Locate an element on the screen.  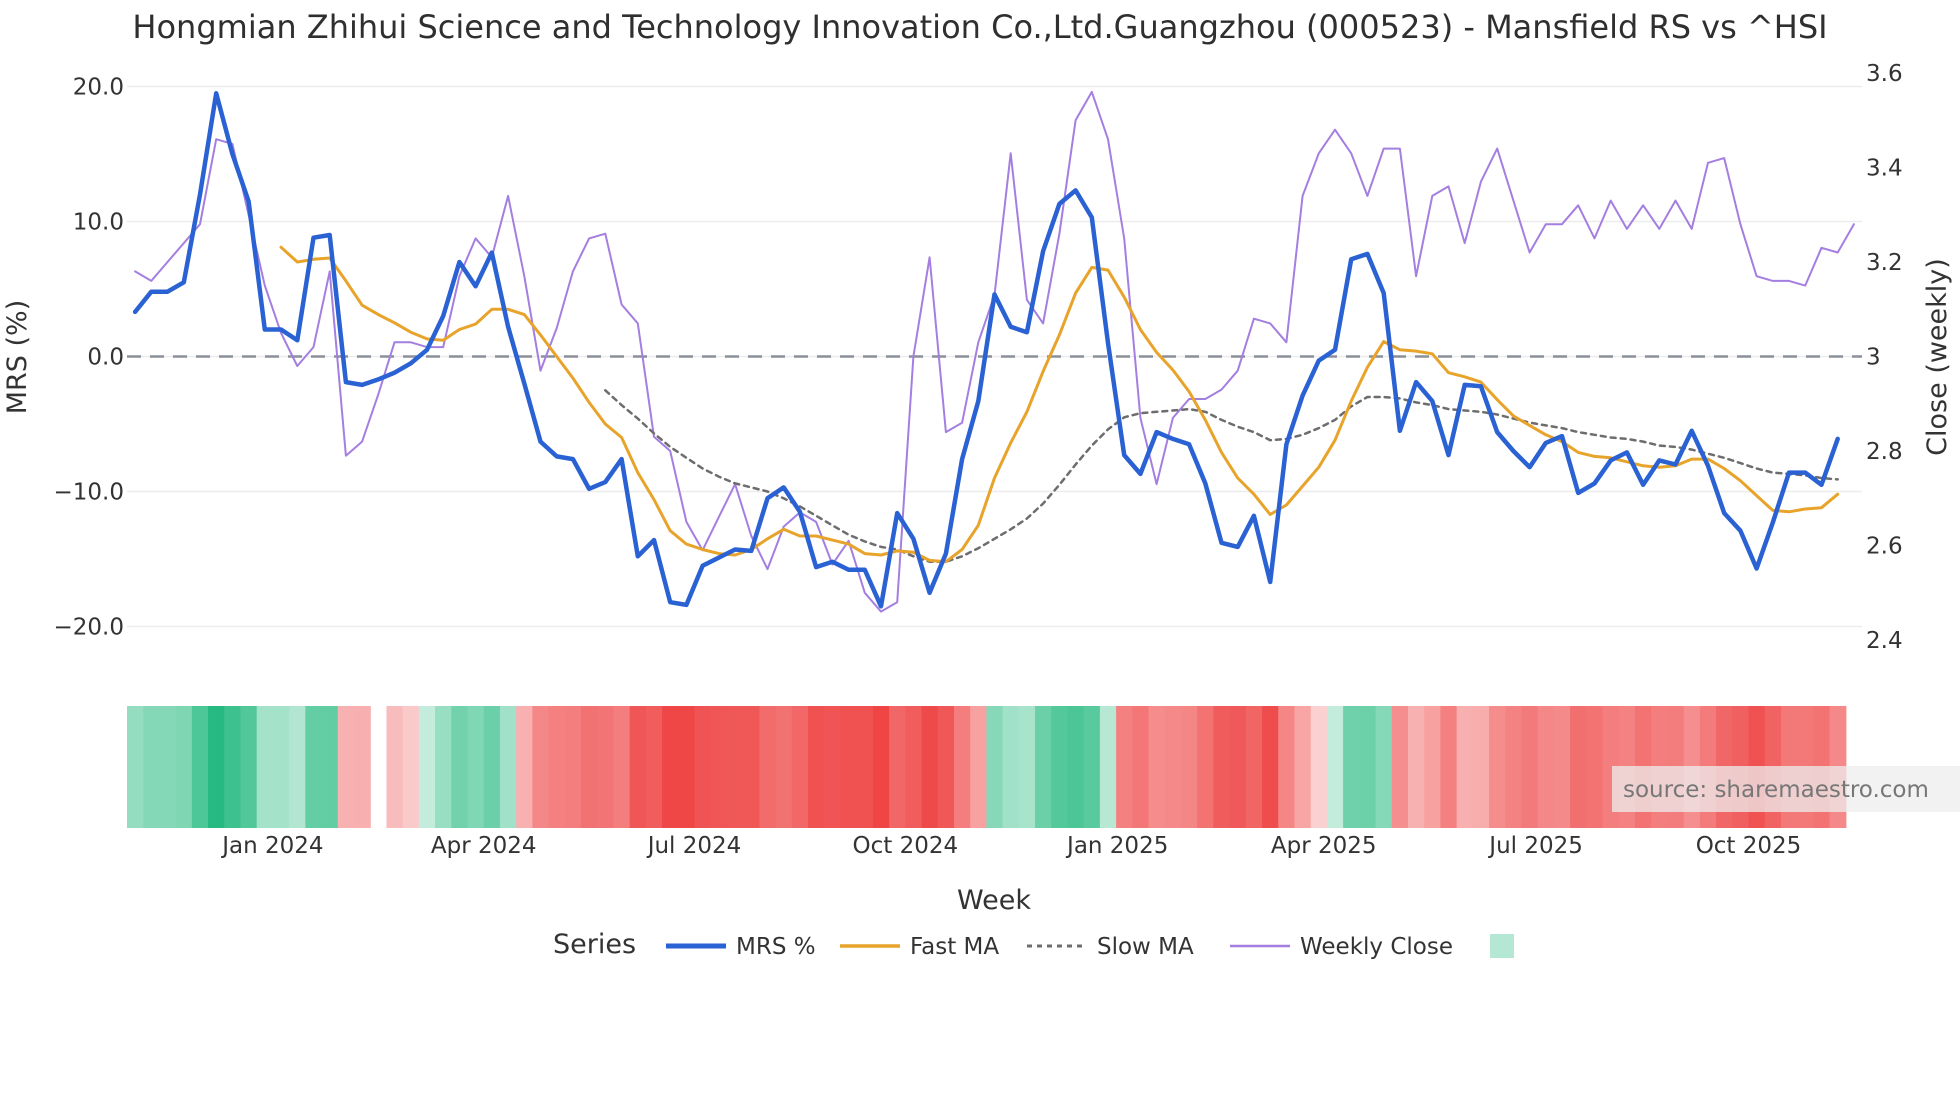
legend-swatch-heatmap is located at coordinates (1502, 946).